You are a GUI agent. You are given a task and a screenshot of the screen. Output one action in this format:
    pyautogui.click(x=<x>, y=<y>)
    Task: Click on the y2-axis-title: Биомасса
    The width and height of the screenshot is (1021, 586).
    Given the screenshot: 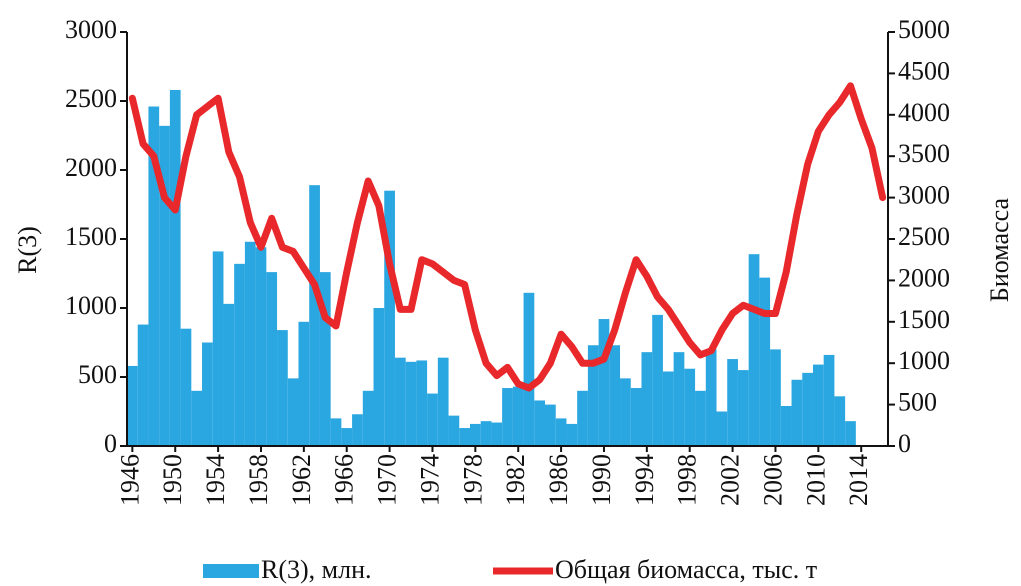 What is the action you would take?
    pyautogui.click(x=999, y=249)
    